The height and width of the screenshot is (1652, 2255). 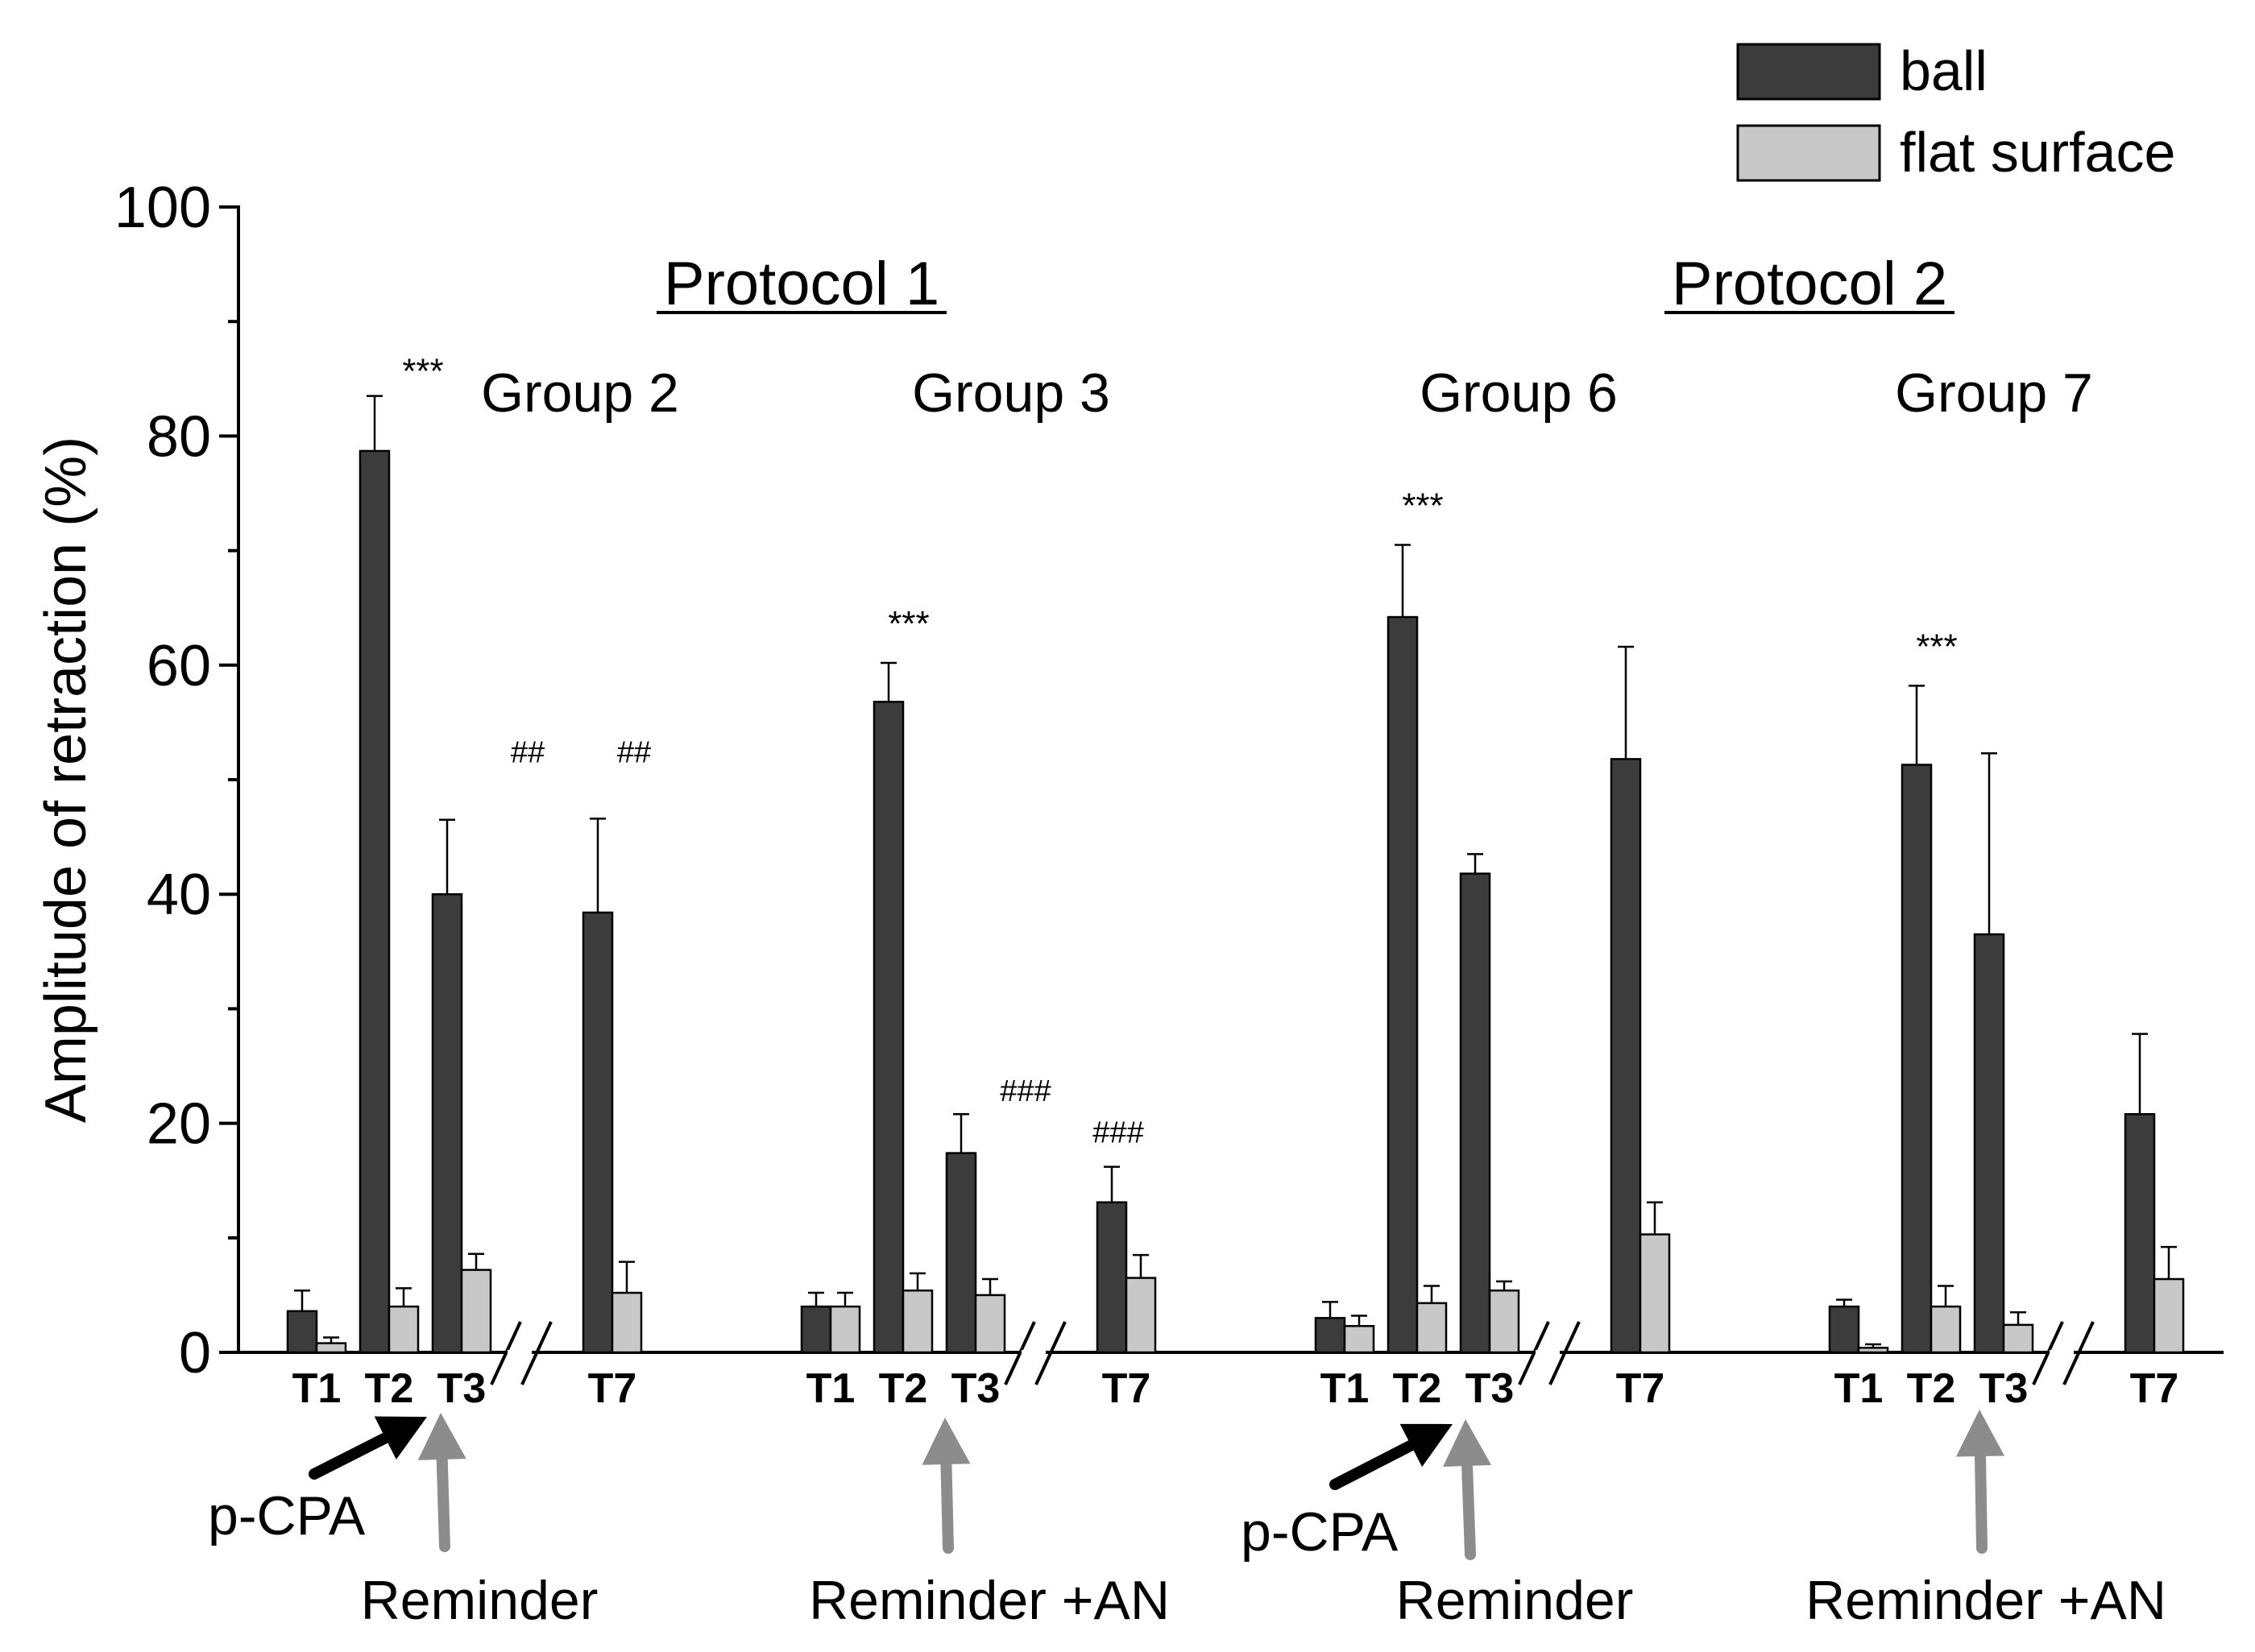 I want to click on y-tick-label: 20, so click(x=179, y=1124).